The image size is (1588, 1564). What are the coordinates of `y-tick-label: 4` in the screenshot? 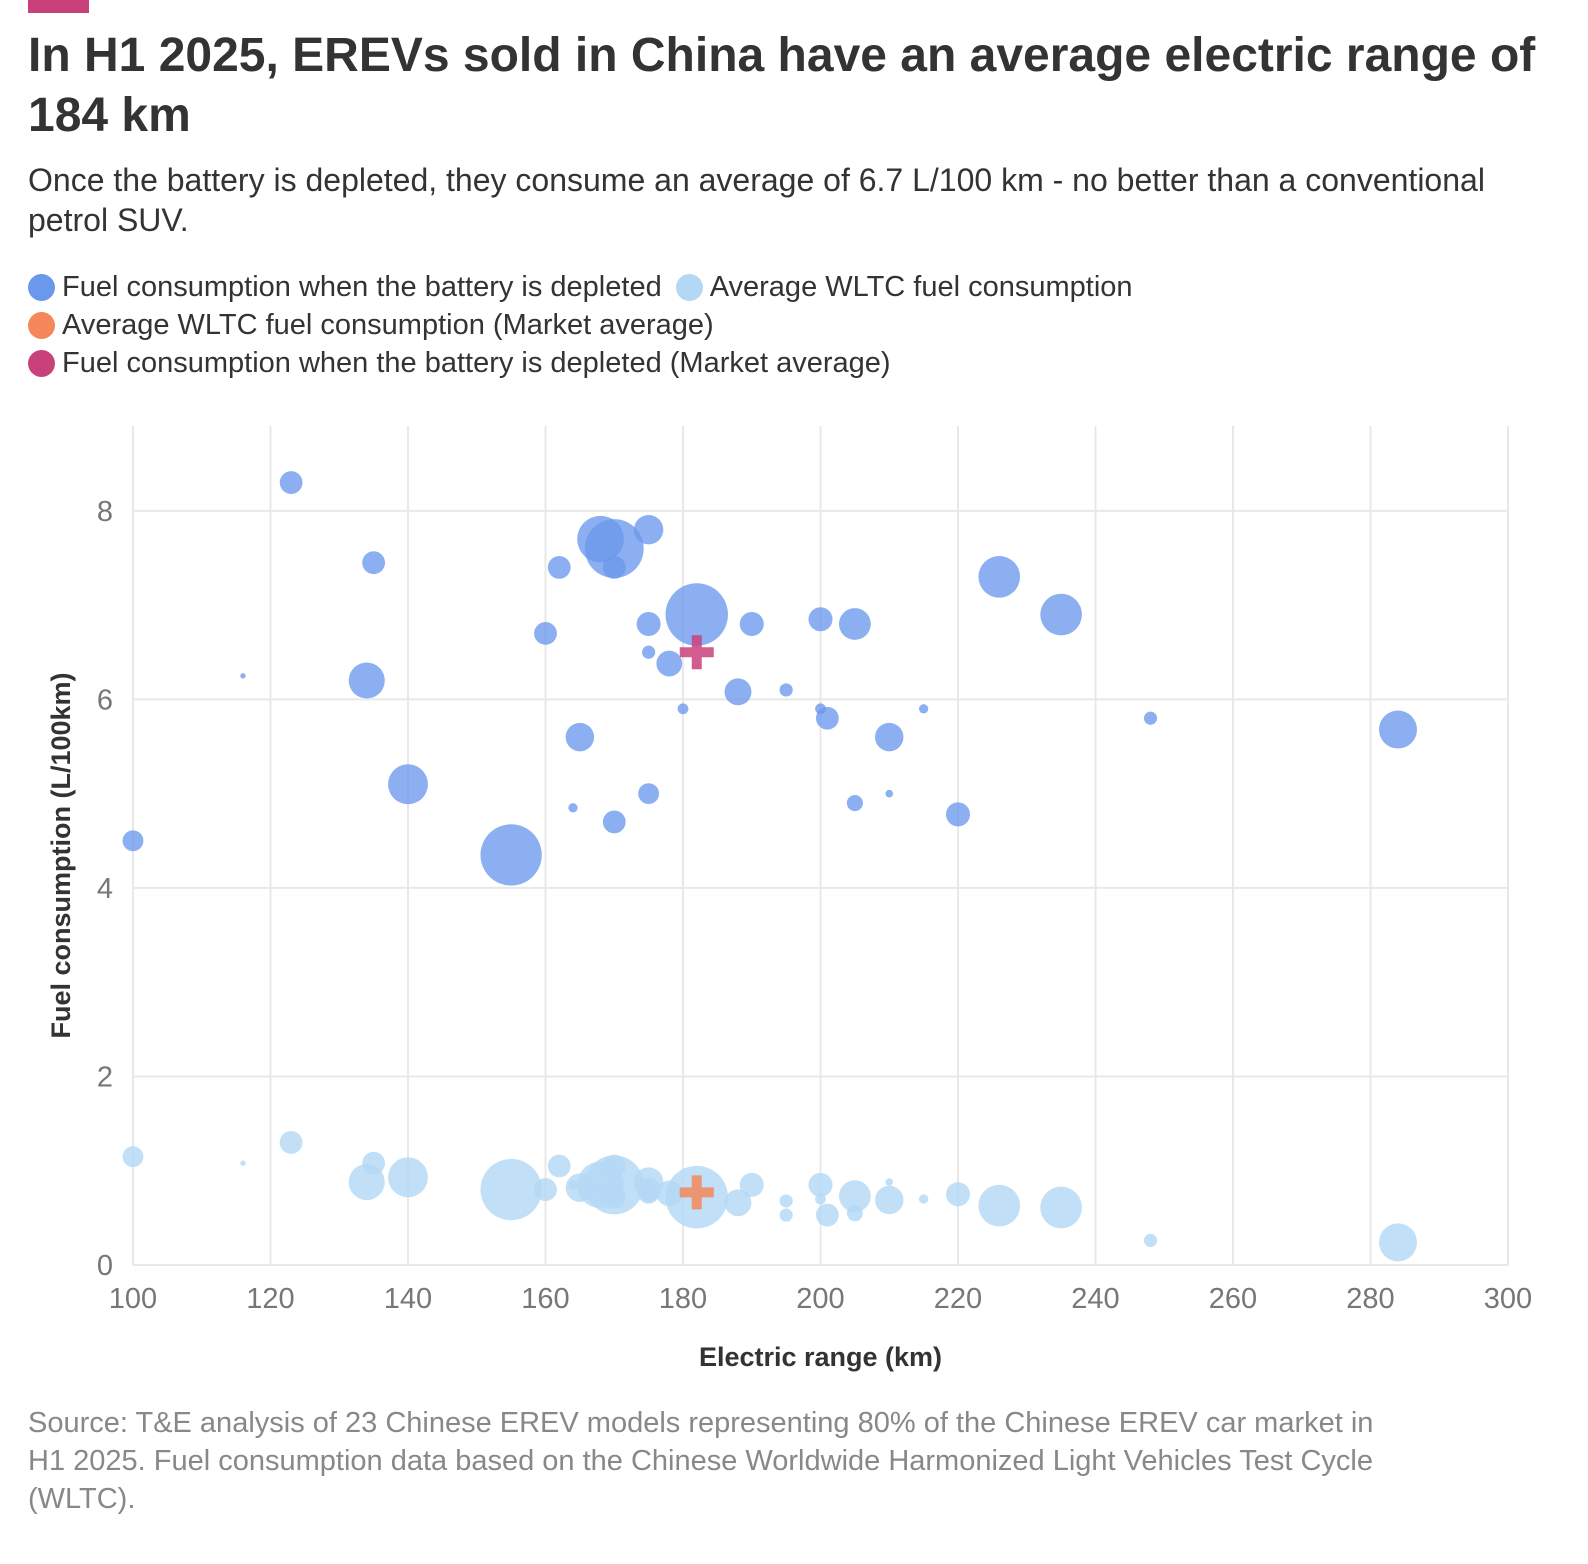 It's located at (105, 889).